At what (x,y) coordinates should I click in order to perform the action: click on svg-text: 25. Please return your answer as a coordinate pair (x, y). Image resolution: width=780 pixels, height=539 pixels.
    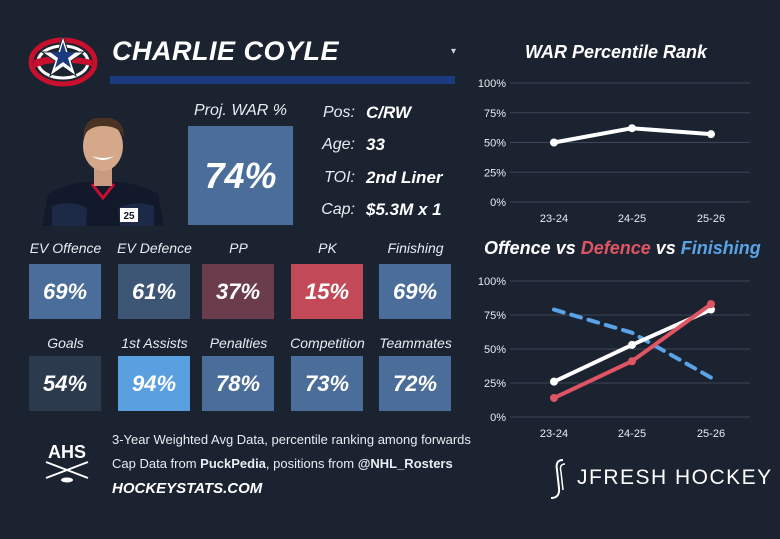
    Looking at the image, I should click on (129, 216).